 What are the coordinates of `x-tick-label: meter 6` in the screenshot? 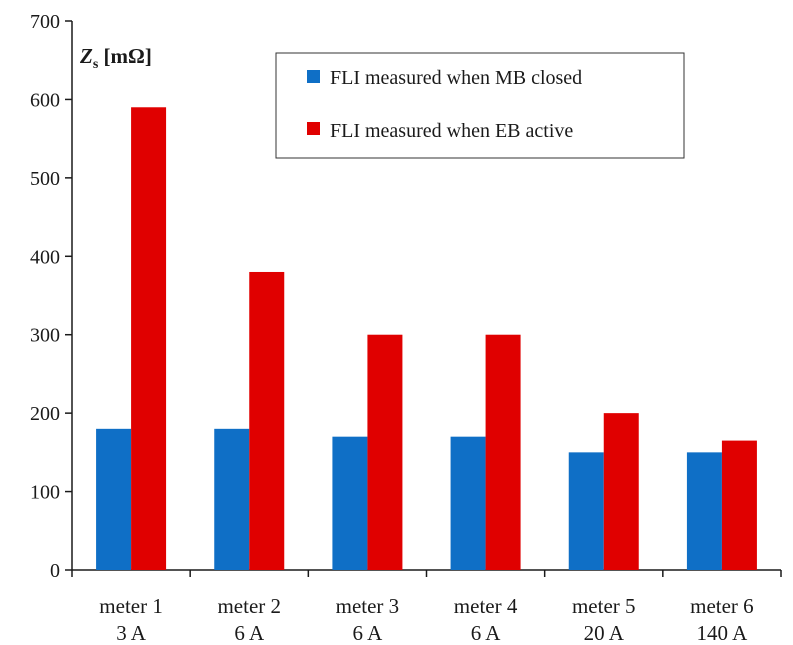 It's located at (722, 606).